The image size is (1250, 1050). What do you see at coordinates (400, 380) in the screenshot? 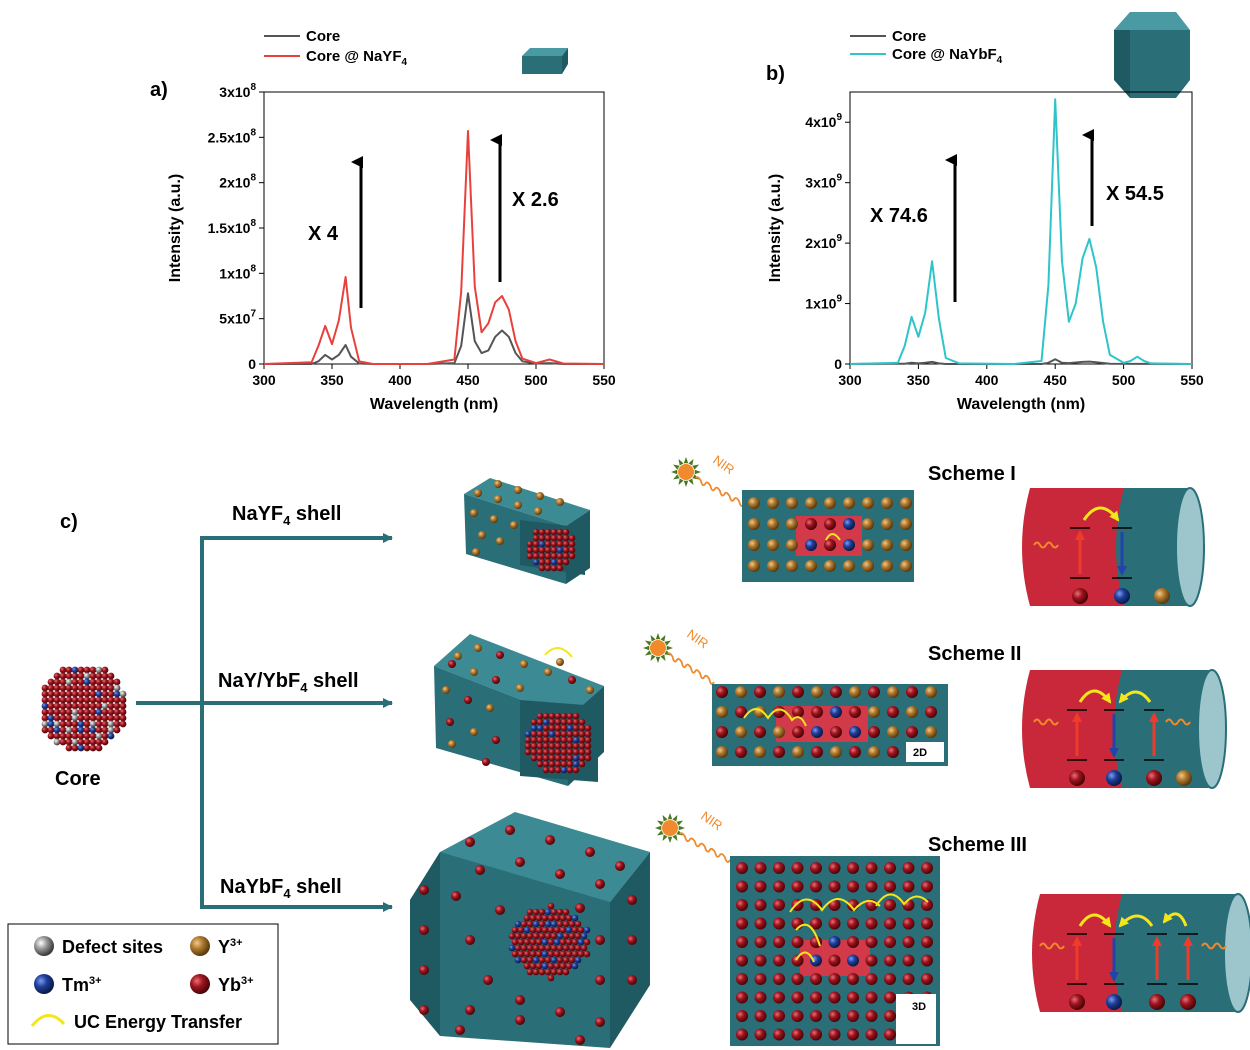
I see `plot-a-xtick-label: 400` at bounding box center [400, 380].